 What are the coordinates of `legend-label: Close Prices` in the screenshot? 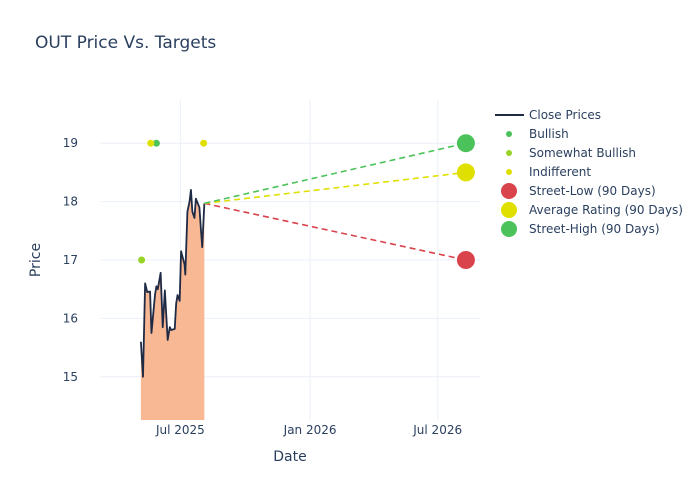 It's located at (565, 115).